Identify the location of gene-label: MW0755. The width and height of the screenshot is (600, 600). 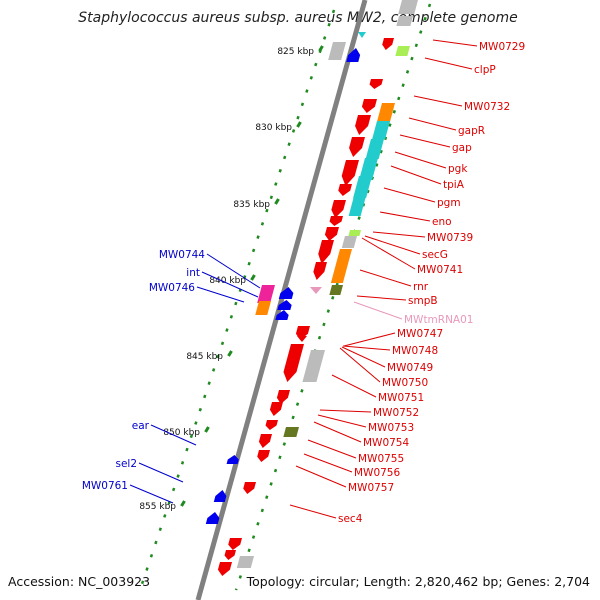
(381, 459).